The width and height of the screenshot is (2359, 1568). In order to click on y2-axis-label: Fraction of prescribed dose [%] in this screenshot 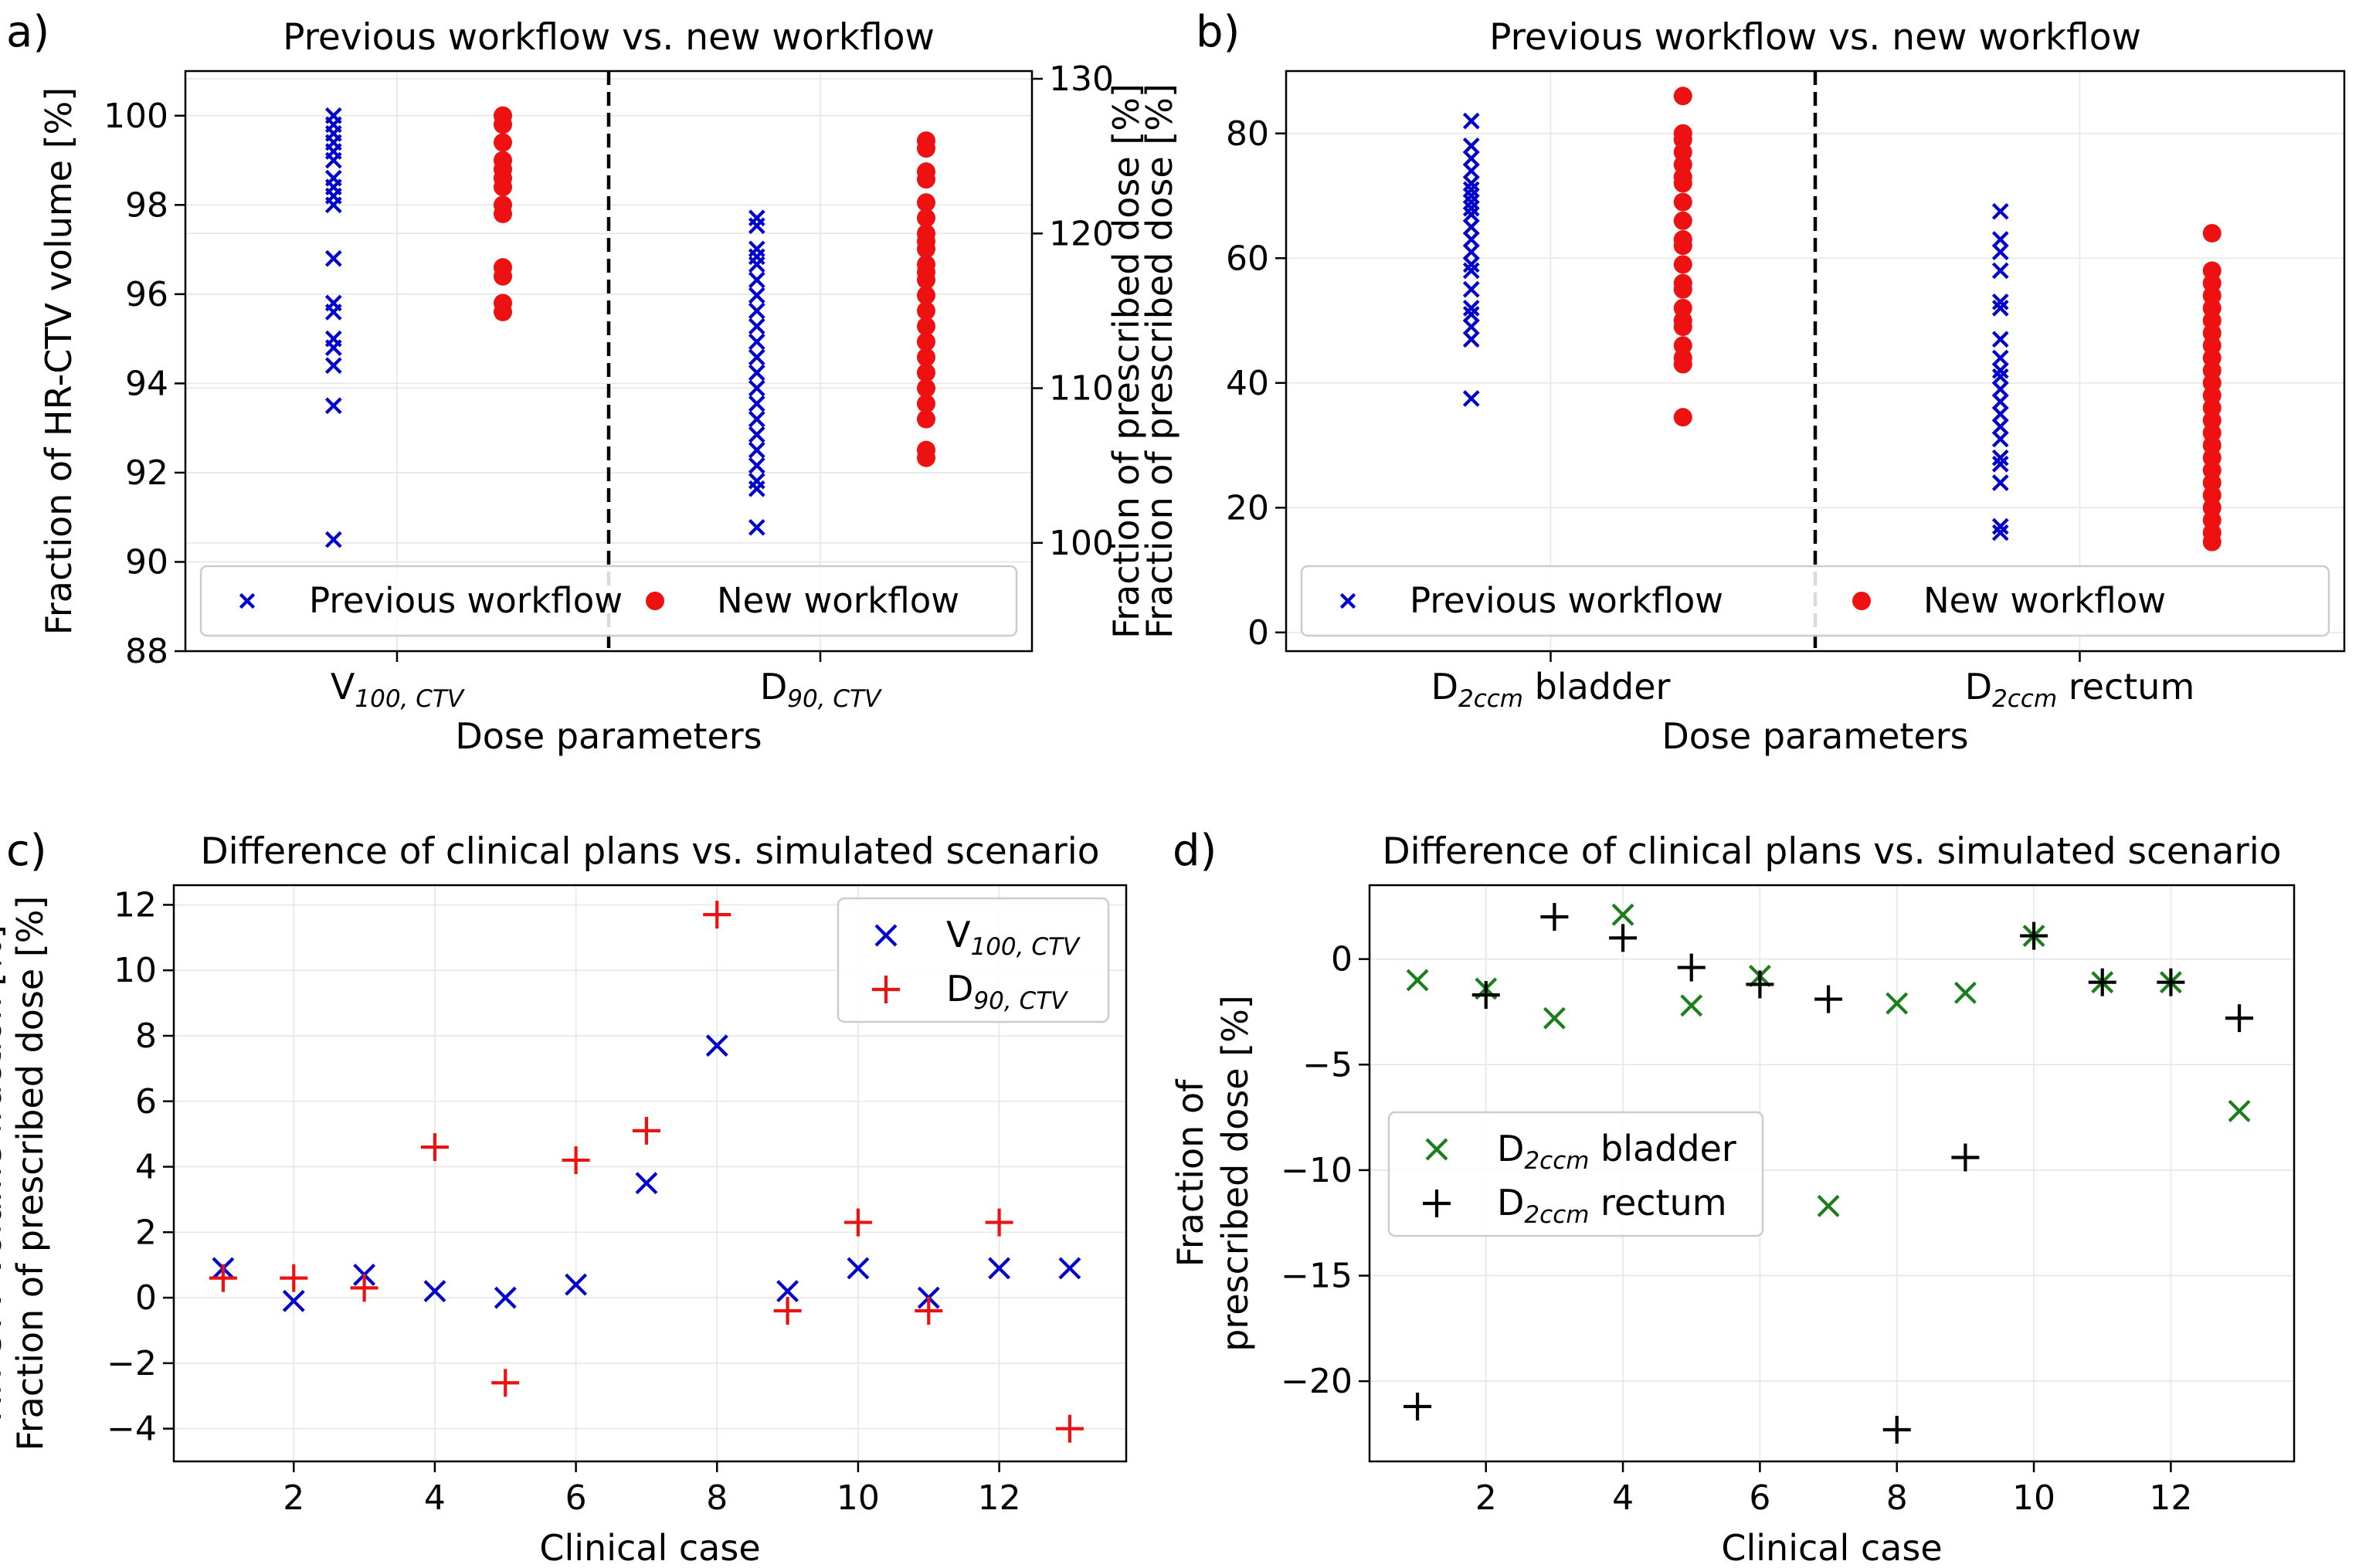, I will do `click(1126, 361)`.